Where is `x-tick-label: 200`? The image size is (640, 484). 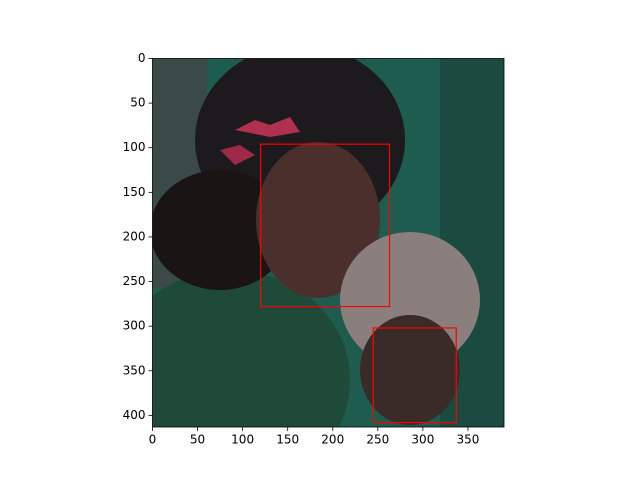
x-tick-label: 200 is located at coordinates (332, 440).